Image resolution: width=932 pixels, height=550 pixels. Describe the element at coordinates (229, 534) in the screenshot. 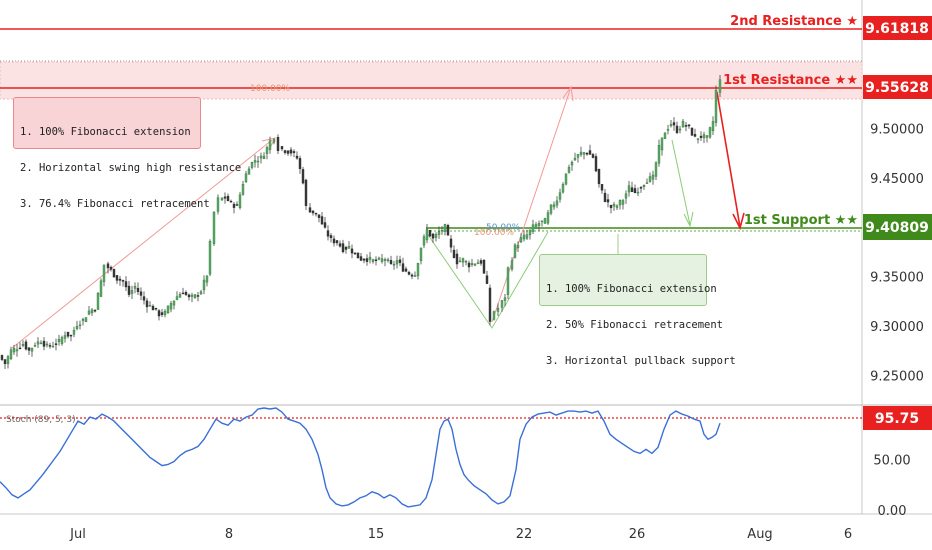

I see `time-tick-label: 8` at that location.